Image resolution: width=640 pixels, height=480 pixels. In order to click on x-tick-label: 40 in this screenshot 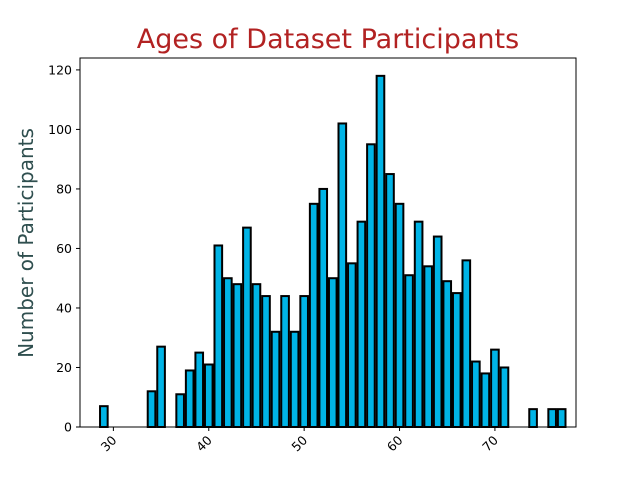, I will do `click(204, 443)`.